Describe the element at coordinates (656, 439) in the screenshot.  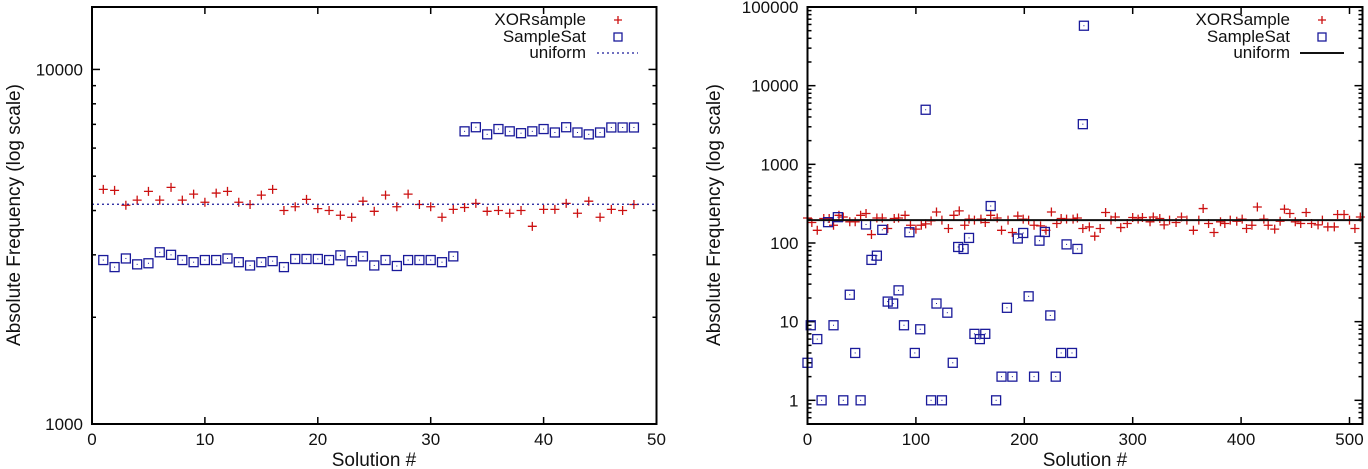
I see `left-x-tick-label: 50` at that location.